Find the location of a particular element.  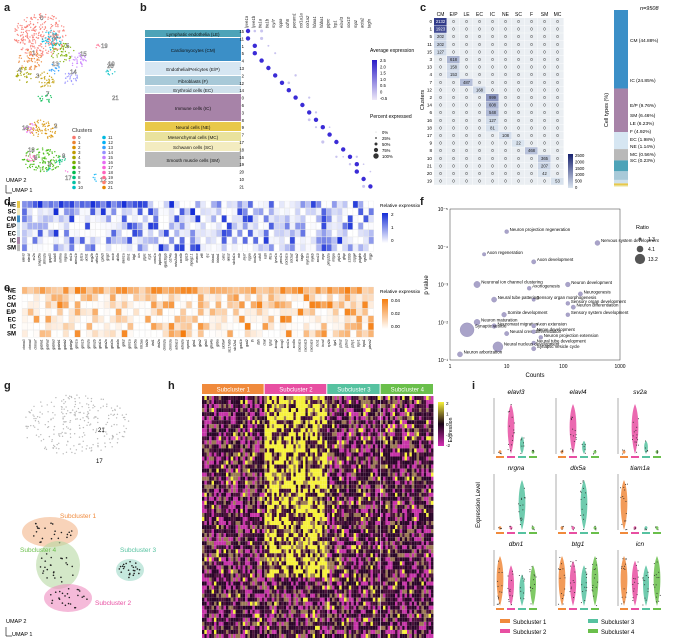

heat-gene-label: lcp1 is located at coordinates (150, 256).